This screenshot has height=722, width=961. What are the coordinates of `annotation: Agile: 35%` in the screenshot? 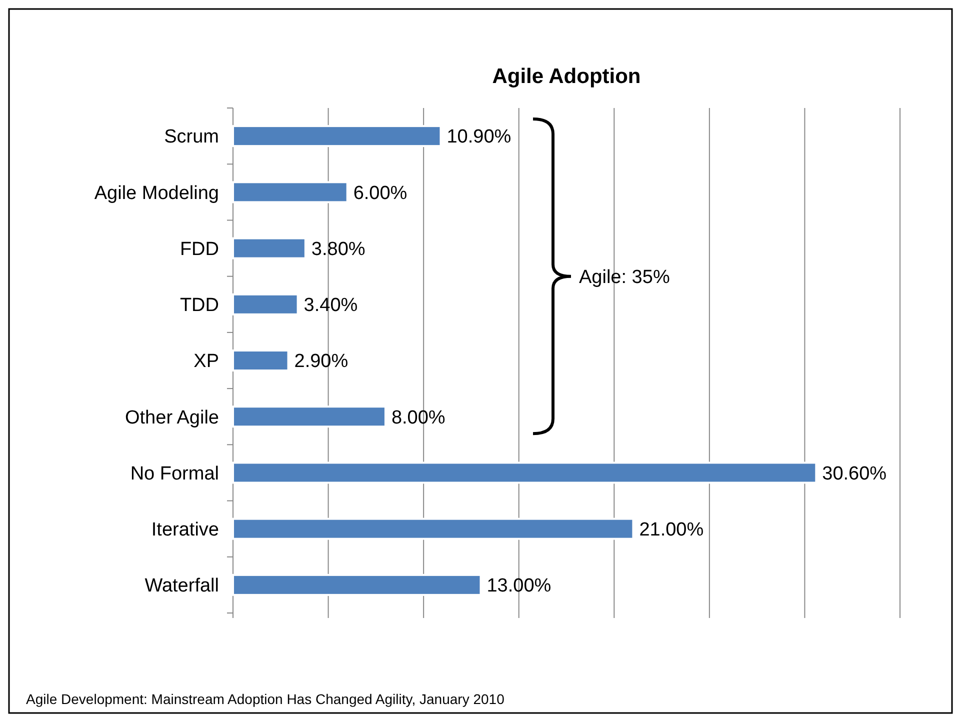 It's located at (624, 277).